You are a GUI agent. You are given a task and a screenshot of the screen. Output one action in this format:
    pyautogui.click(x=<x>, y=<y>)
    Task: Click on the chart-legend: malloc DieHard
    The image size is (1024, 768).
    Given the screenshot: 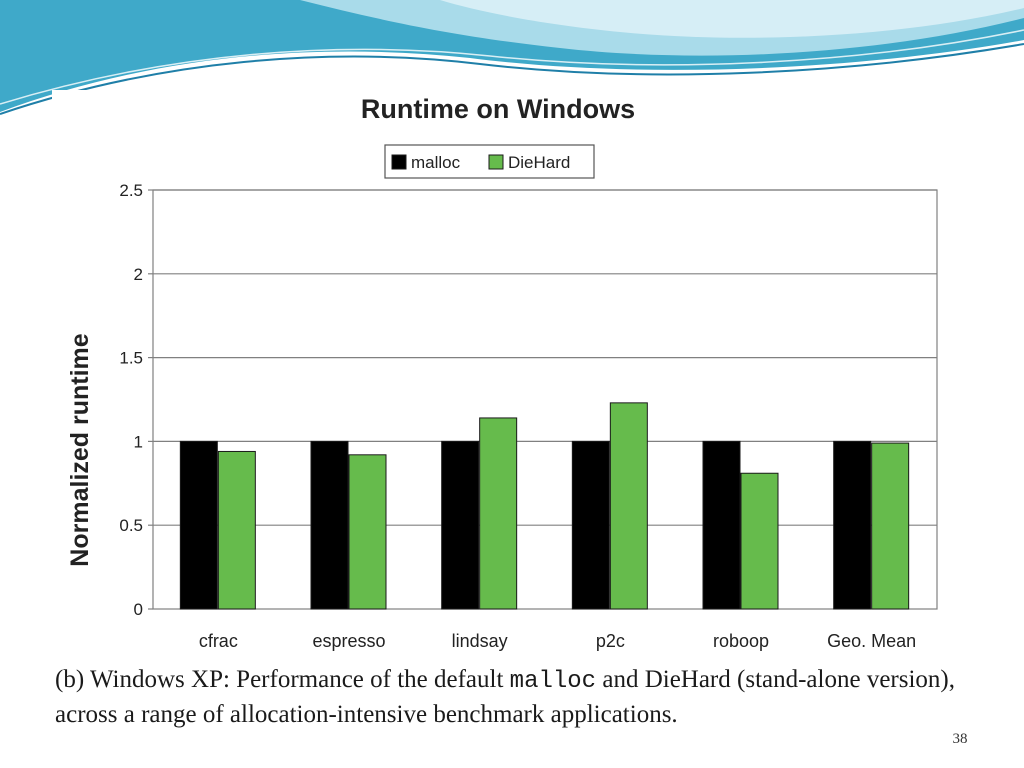 What is the action you would take?
    pyautogui.click(x=489, y=161)
    